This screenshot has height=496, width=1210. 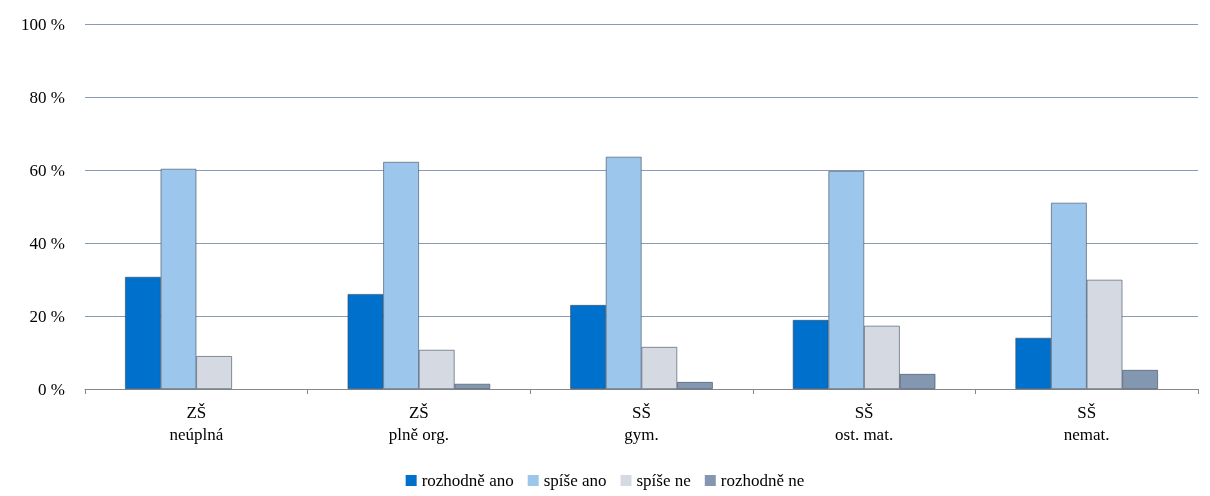 I want to click on legend-label: spíše ano, so click(x=575, y=480).